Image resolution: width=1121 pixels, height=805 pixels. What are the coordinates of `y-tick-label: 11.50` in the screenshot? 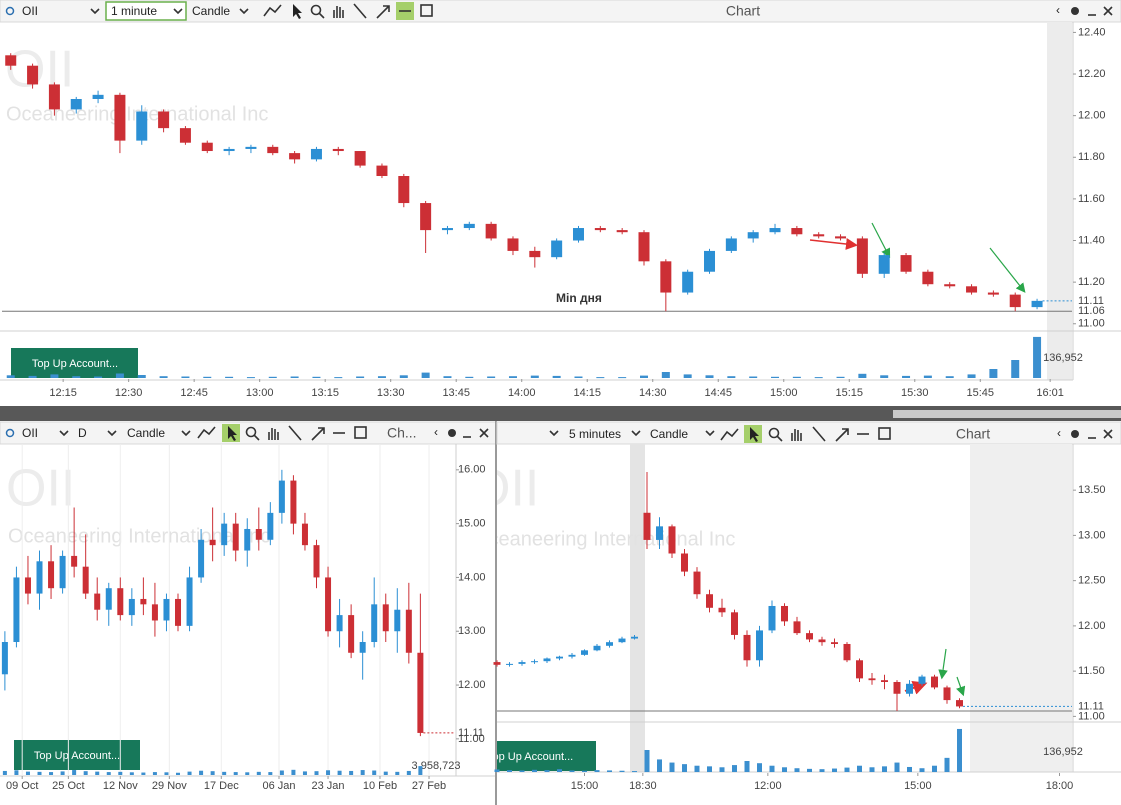 It's located at (1091, 671).